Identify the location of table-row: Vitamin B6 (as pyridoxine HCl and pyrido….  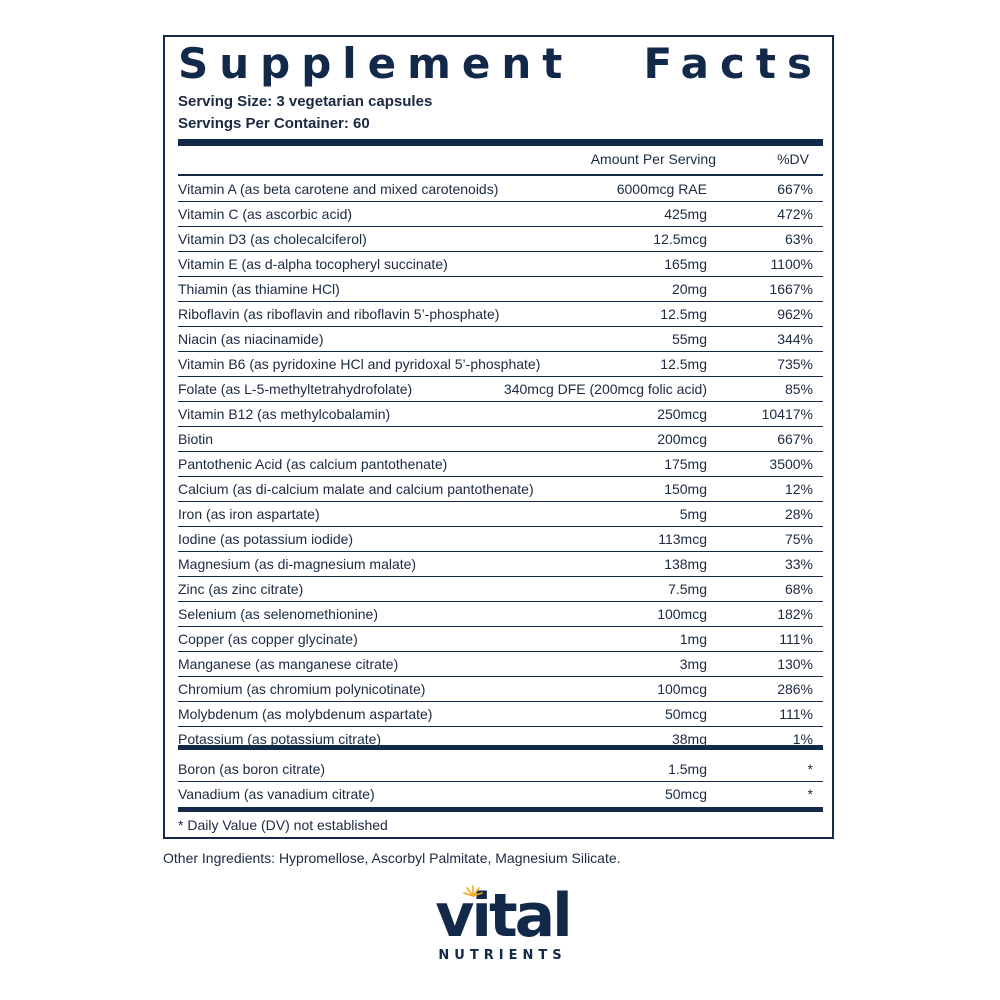
(500, 364).